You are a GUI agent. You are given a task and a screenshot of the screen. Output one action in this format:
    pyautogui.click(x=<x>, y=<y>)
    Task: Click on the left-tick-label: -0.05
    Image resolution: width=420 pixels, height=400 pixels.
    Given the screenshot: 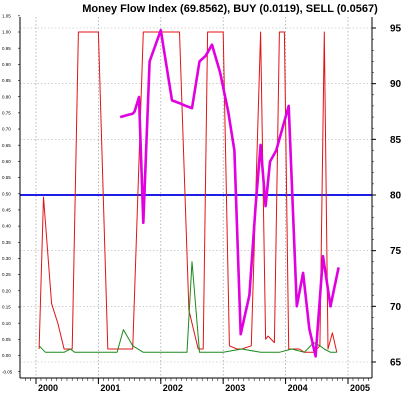 What is the action you would take?
    pyautogui.click(x=7, y=371)
    